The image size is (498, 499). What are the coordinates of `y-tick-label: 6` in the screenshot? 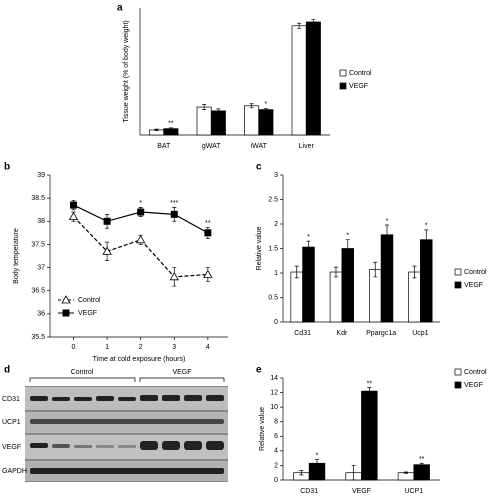 It's located at (276, 436).